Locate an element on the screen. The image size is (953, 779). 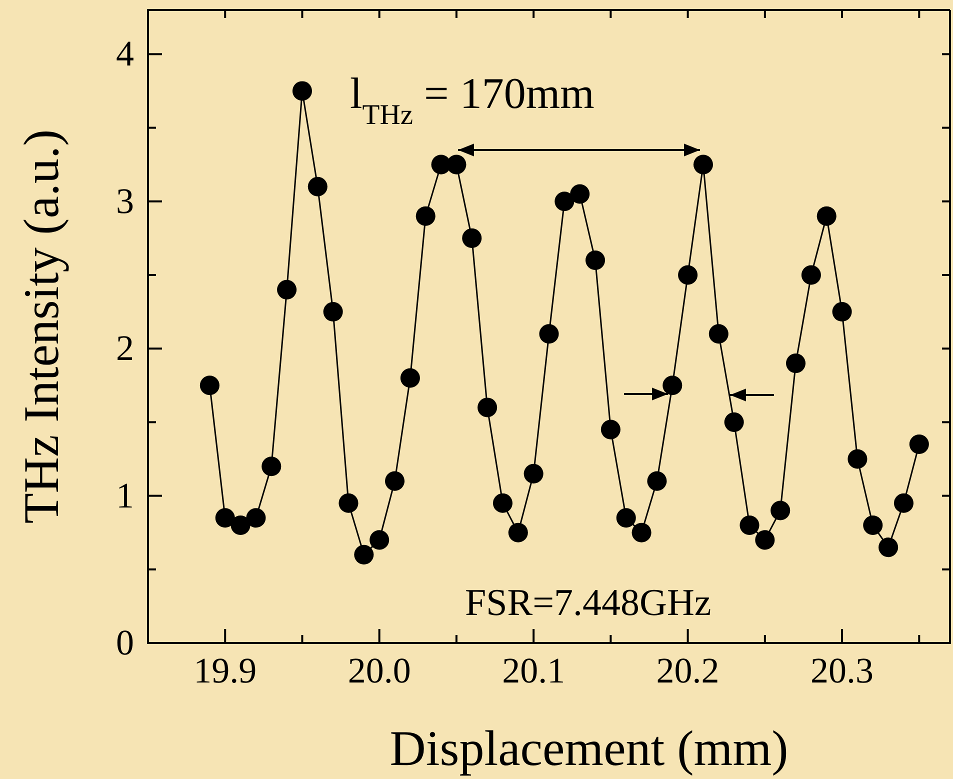
y-tick-label: 3 is located at coordinates (125, 200).